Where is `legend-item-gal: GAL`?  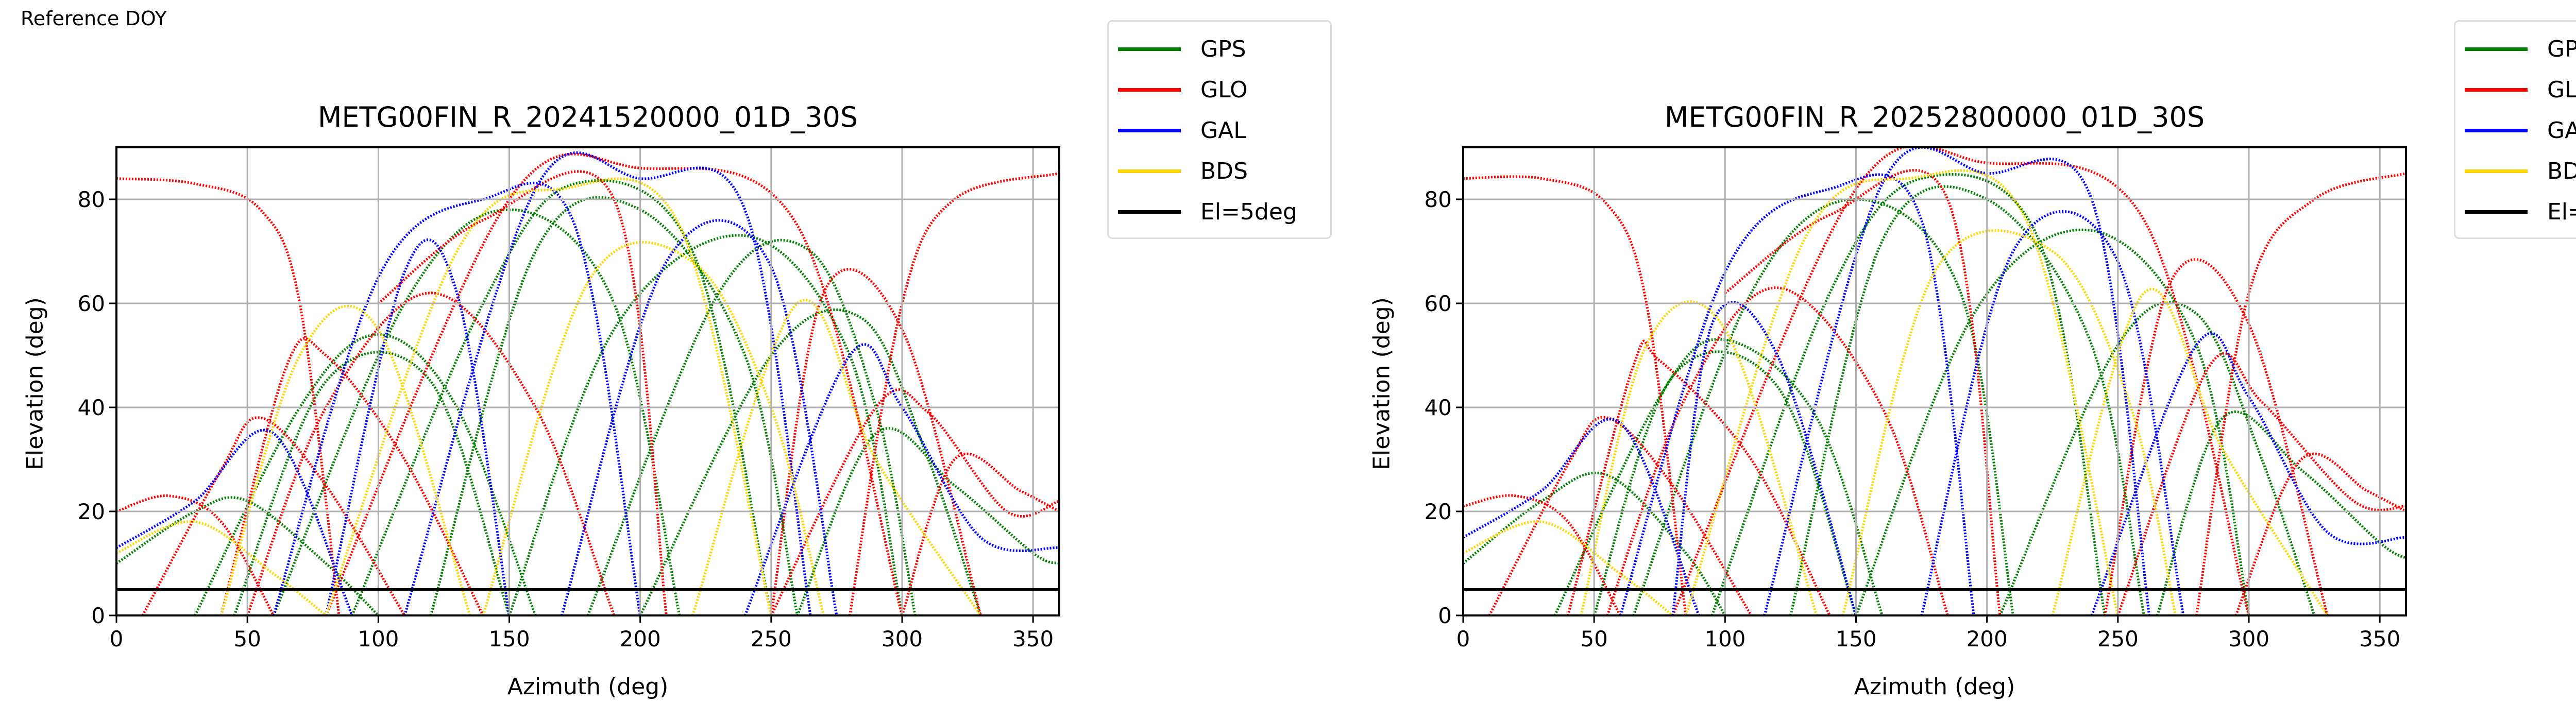 legend-item-gal: GAL is located at coordinates (1219, 130).